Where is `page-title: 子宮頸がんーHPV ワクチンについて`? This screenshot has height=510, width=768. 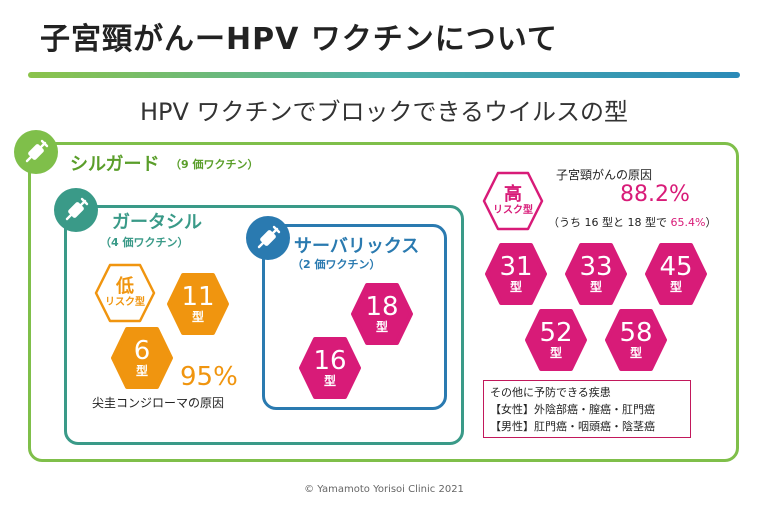 page-title: 子宮頸がんーHPV ワクチンについて is located at coordinates (299, 39).